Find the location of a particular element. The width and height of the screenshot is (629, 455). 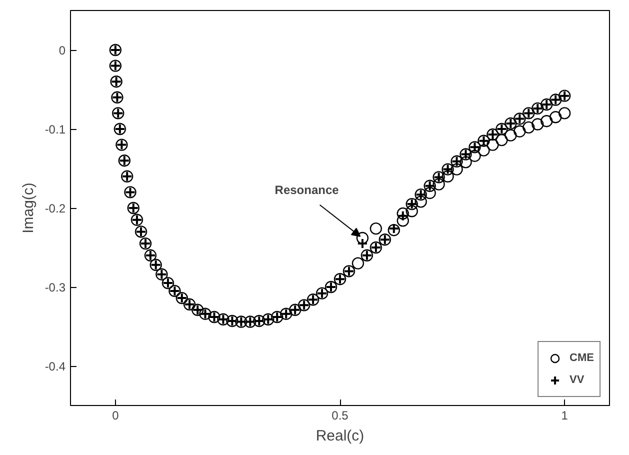

y-tick-label: 0 is located at coordinates (62, 51).